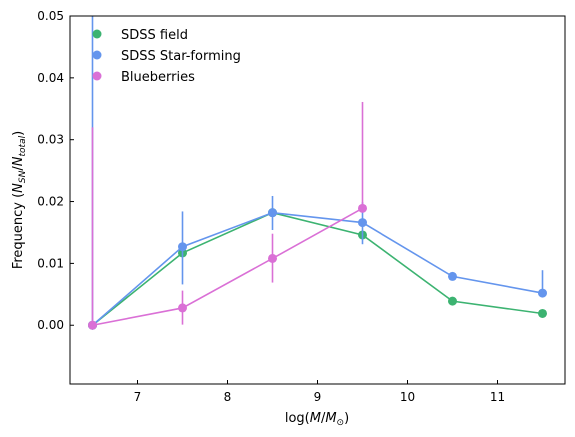  What do you see at coordinates (50, 325) in the screenshot?
I see `y-tick-label: 0.00` at bounding box center [50, 325].